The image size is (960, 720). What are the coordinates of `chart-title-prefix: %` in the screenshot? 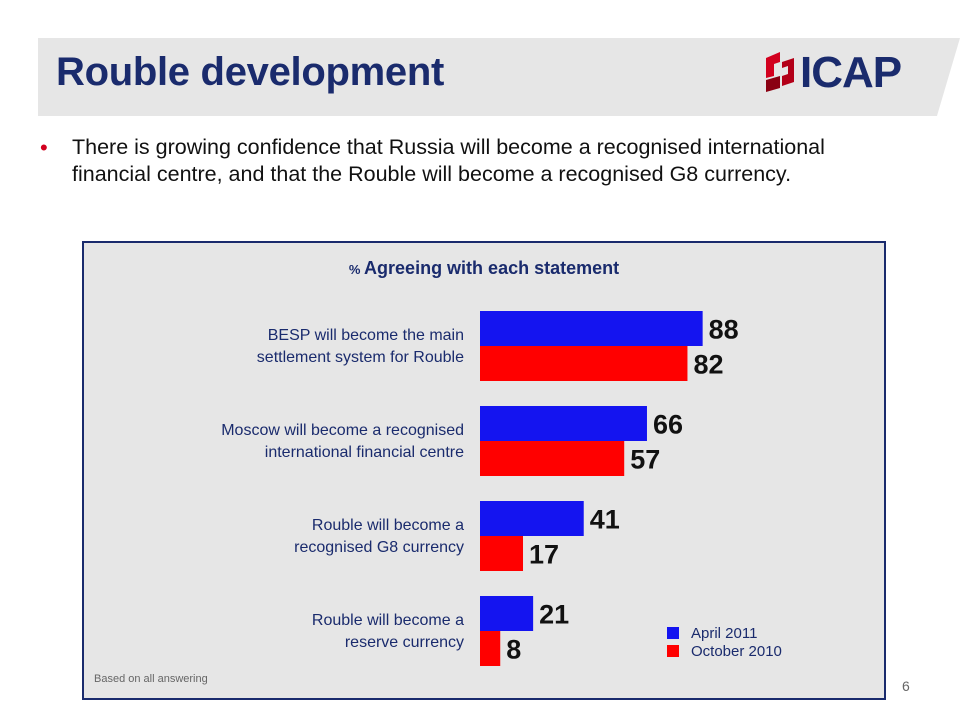 It's located at (356, 269).